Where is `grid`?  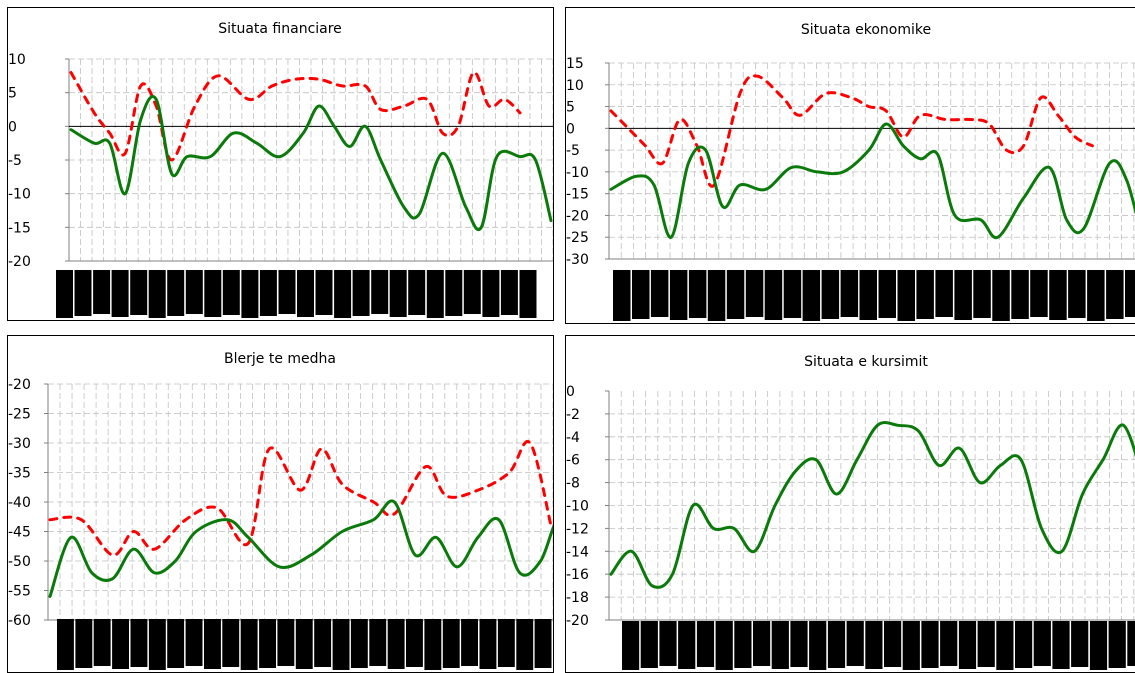 grid is located at coordinates (870, 161).